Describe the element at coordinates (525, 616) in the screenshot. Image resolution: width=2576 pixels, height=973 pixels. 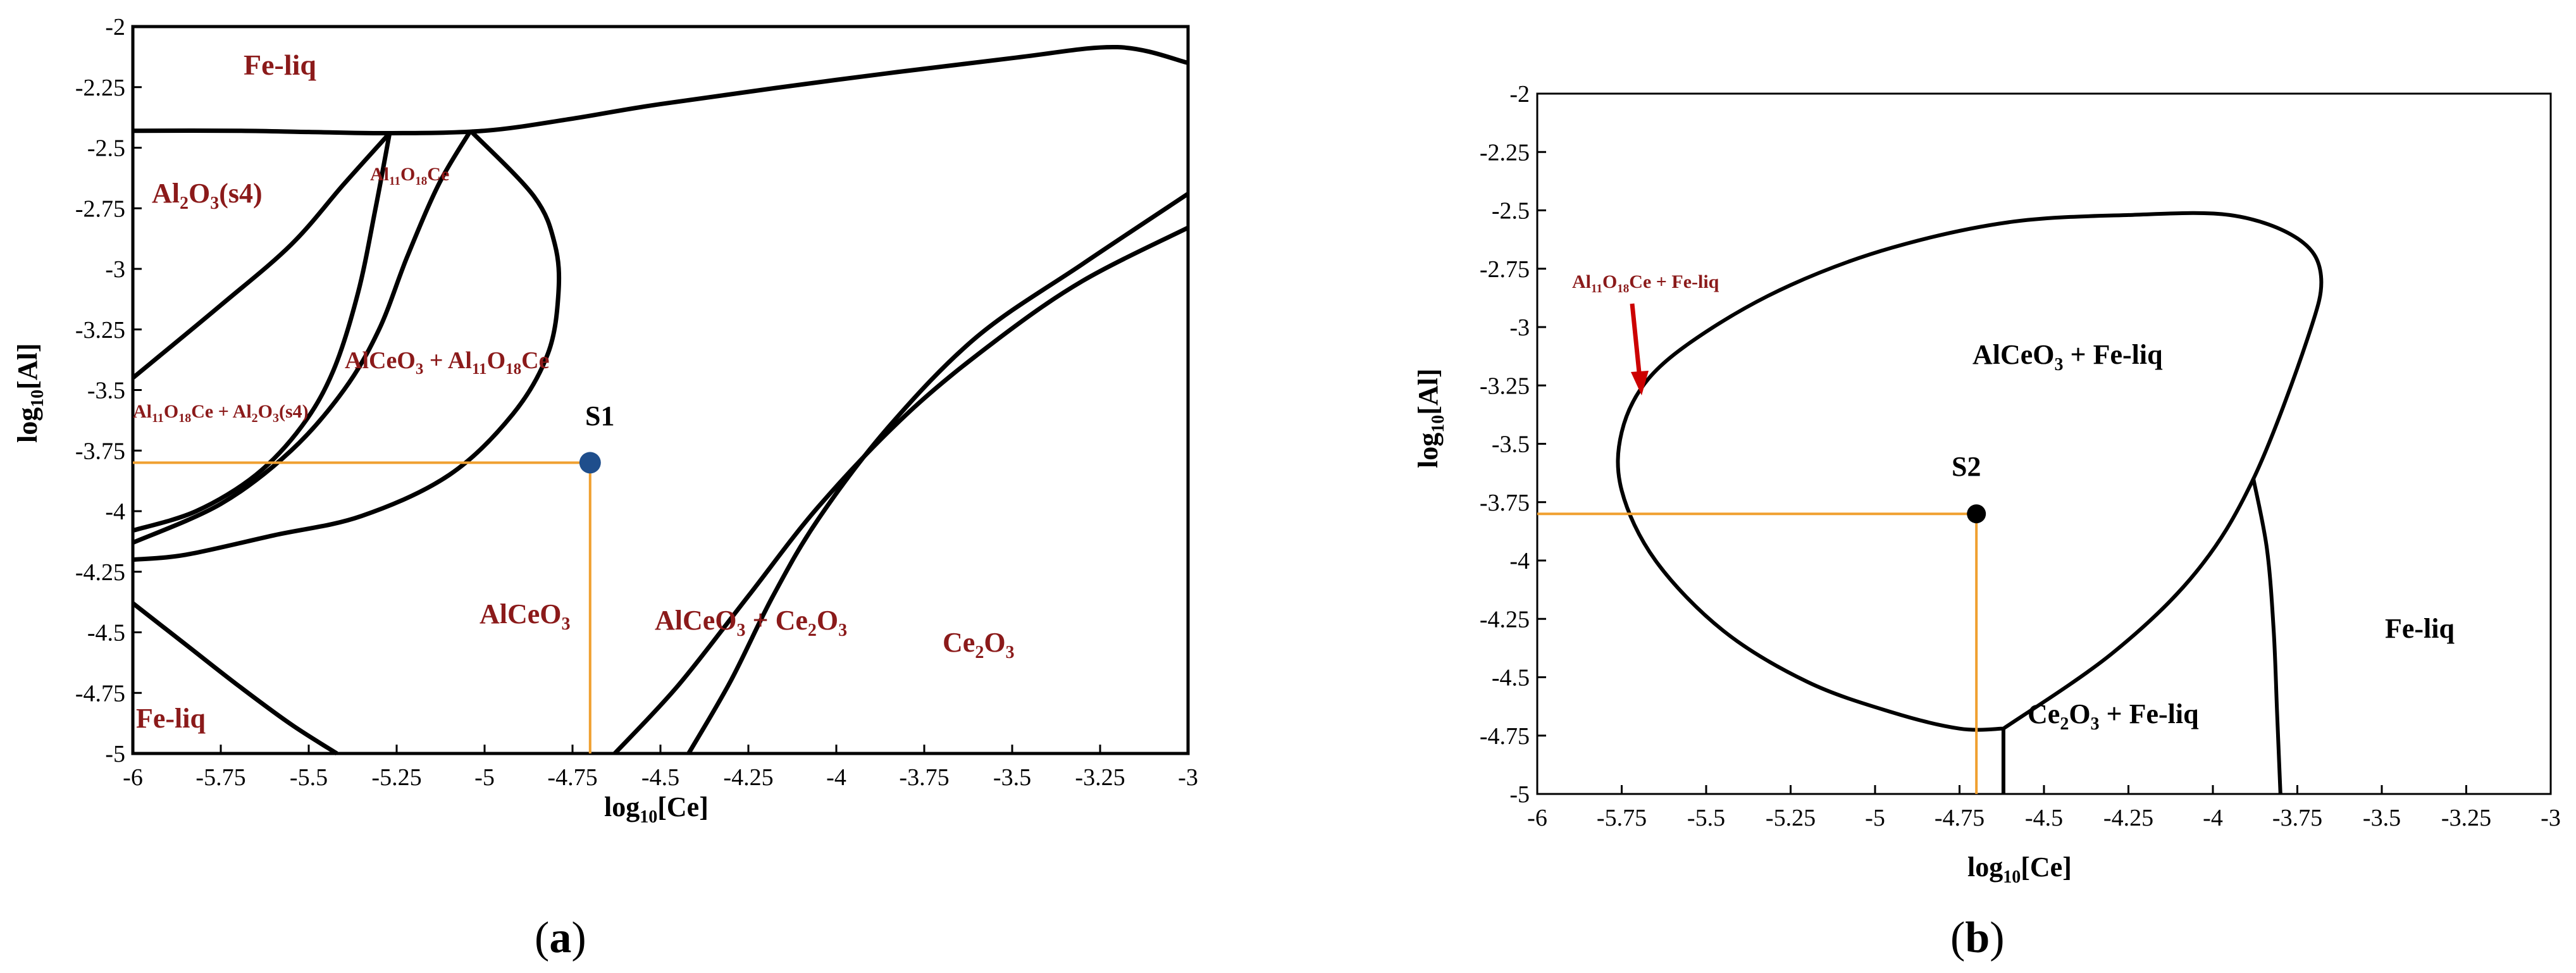
I see `region-alceo3: AlCeO3` at that location.